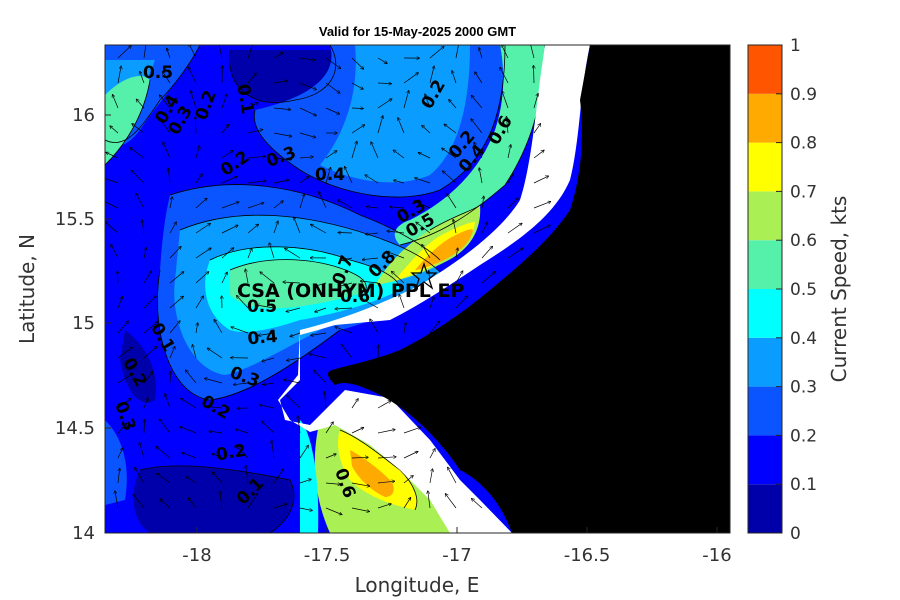 The image size is (900, 600). Describe the element at coordinates (63, 324) in the screenshot. I see `y-axis: 16 15.5 15 14.5 14 Latitude, N` at that location.